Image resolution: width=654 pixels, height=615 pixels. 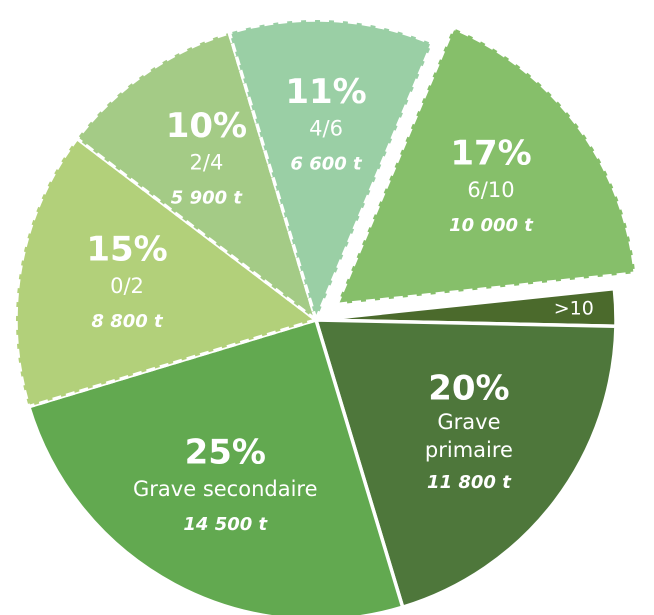 I want to click on category-label: 0/2, so click(x=127, y=286).